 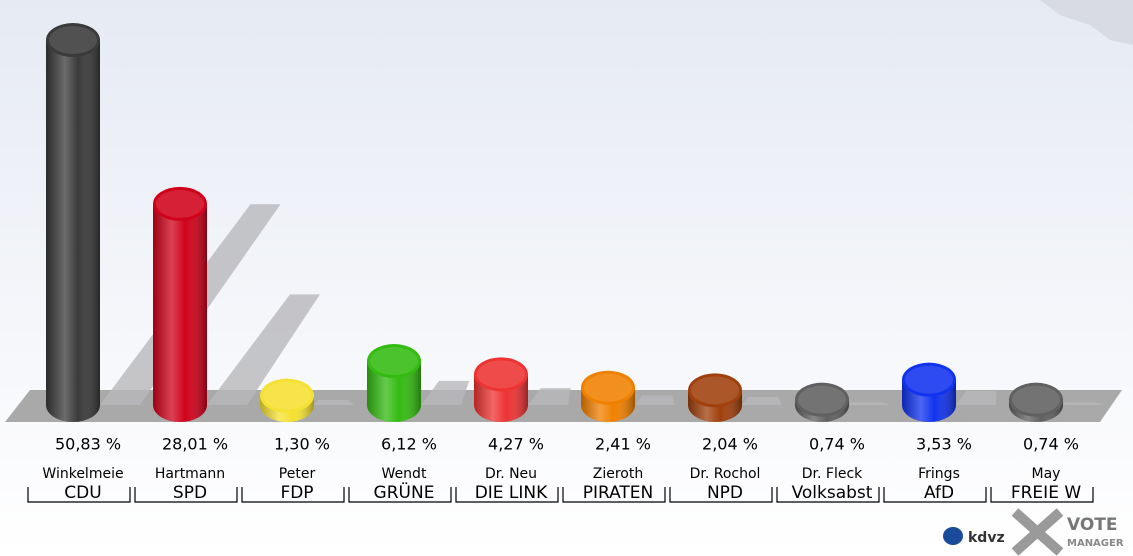 What do you see at coordinates (1046, 474) in the screenshot?
I see `x-tick-label: May` at bounding box center [1046, 474].